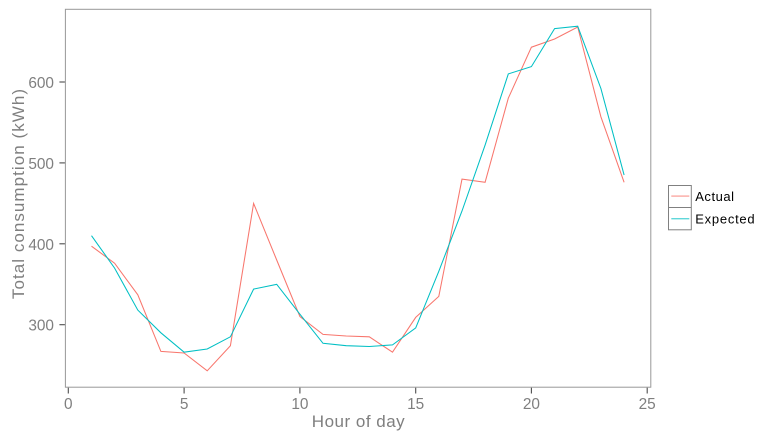 This screenshot has height=436, width=781. I want to click on svg-text: 20, so click(531, 404).